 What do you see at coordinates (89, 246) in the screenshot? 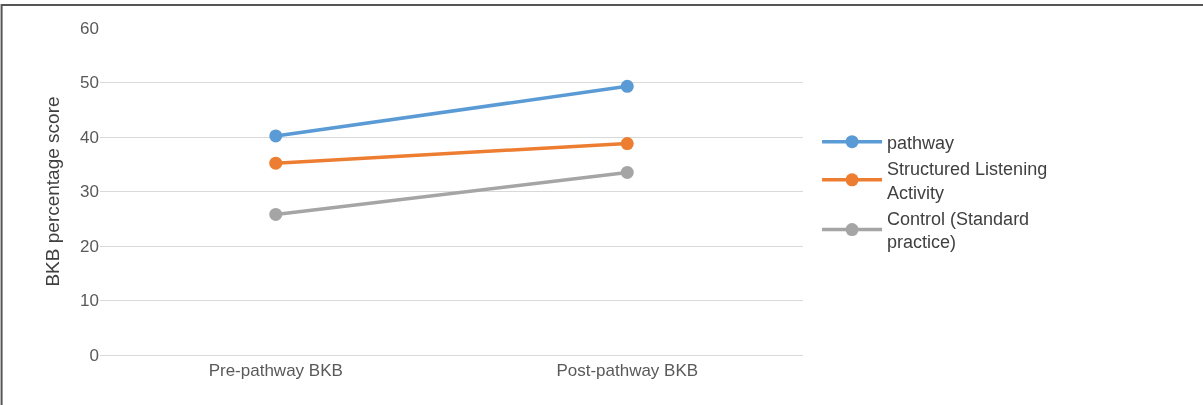
I see `y-tick-label: 20` at bounding box center [89, 246].